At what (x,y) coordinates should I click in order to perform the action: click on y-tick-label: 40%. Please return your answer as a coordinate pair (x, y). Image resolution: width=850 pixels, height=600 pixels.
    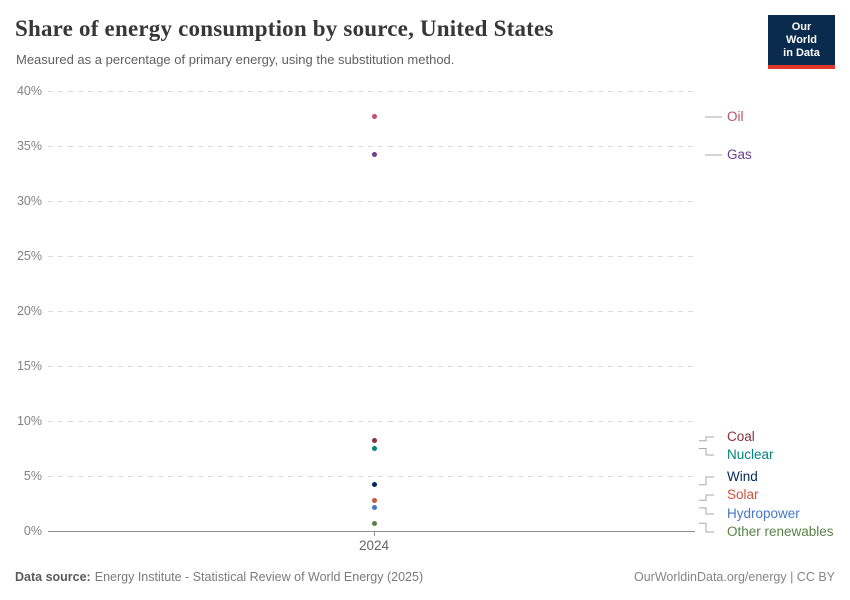
    Looking at the image, I should click on (29, 91).